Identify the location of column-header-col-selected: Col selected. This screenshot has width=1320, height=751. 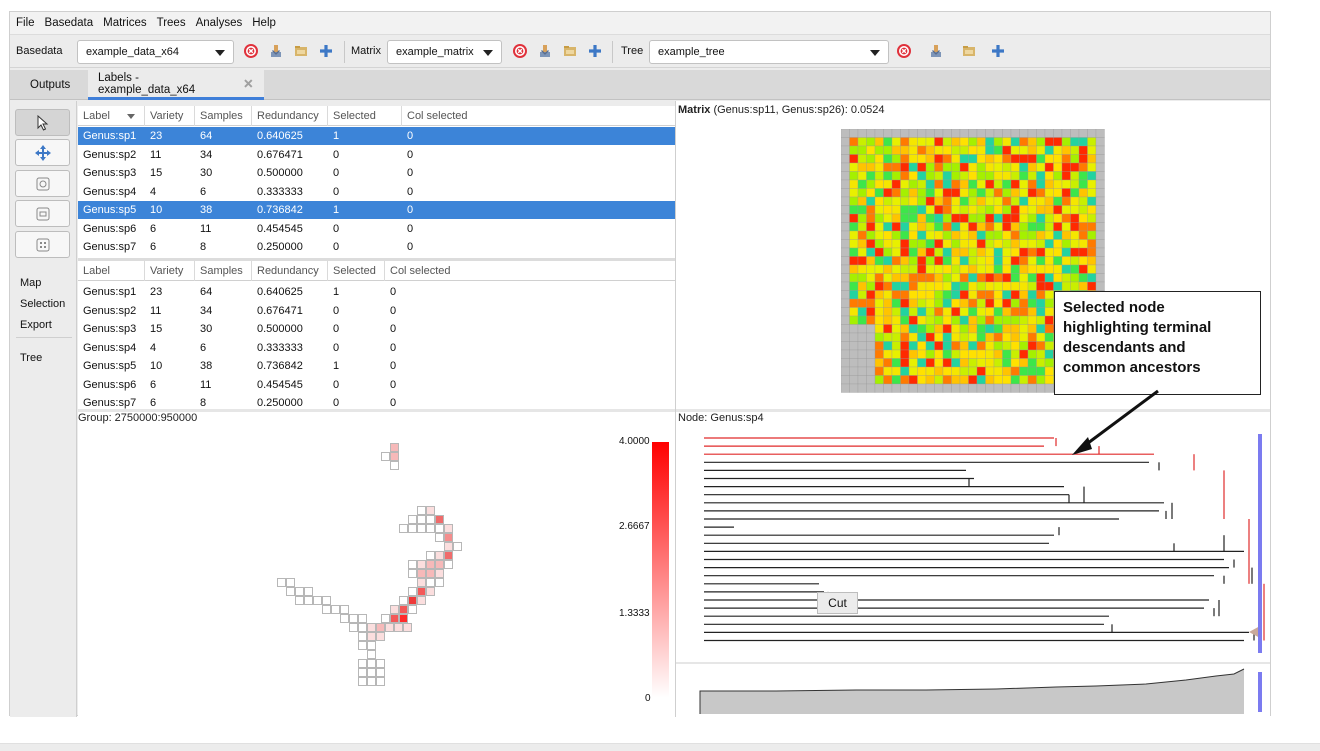
(420, 271).